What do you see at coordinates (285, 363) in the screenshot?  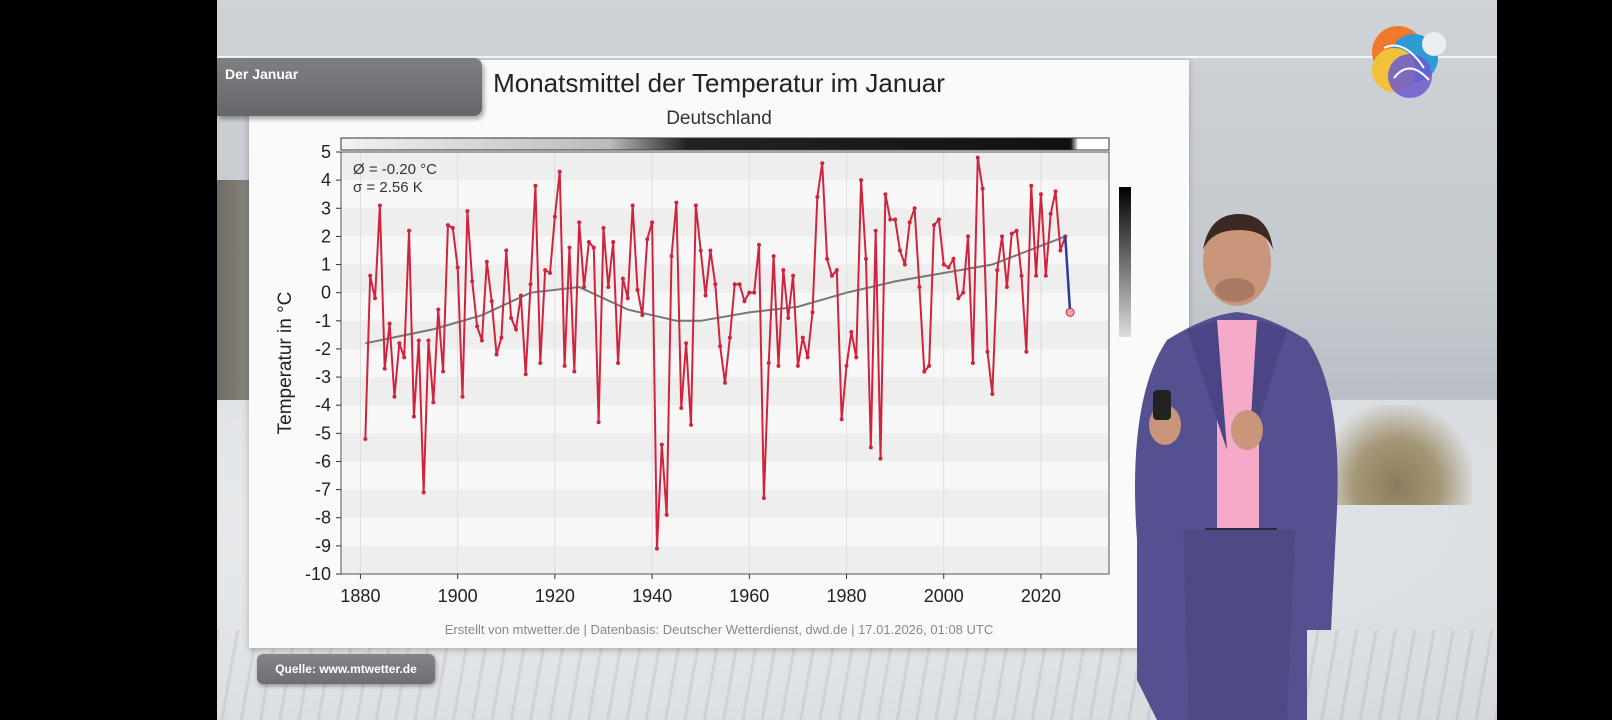 I see `y-axis-label: Temperatur in °C` at bounding box center [285, 363].